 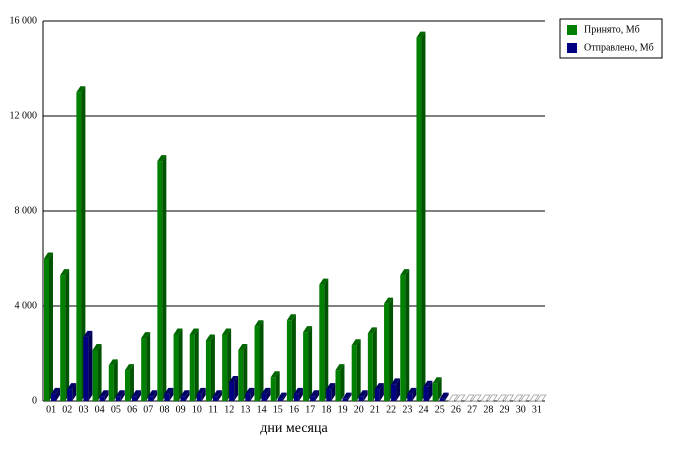 I want to click on x-tick-label: 25, so click(x=440, y=409).